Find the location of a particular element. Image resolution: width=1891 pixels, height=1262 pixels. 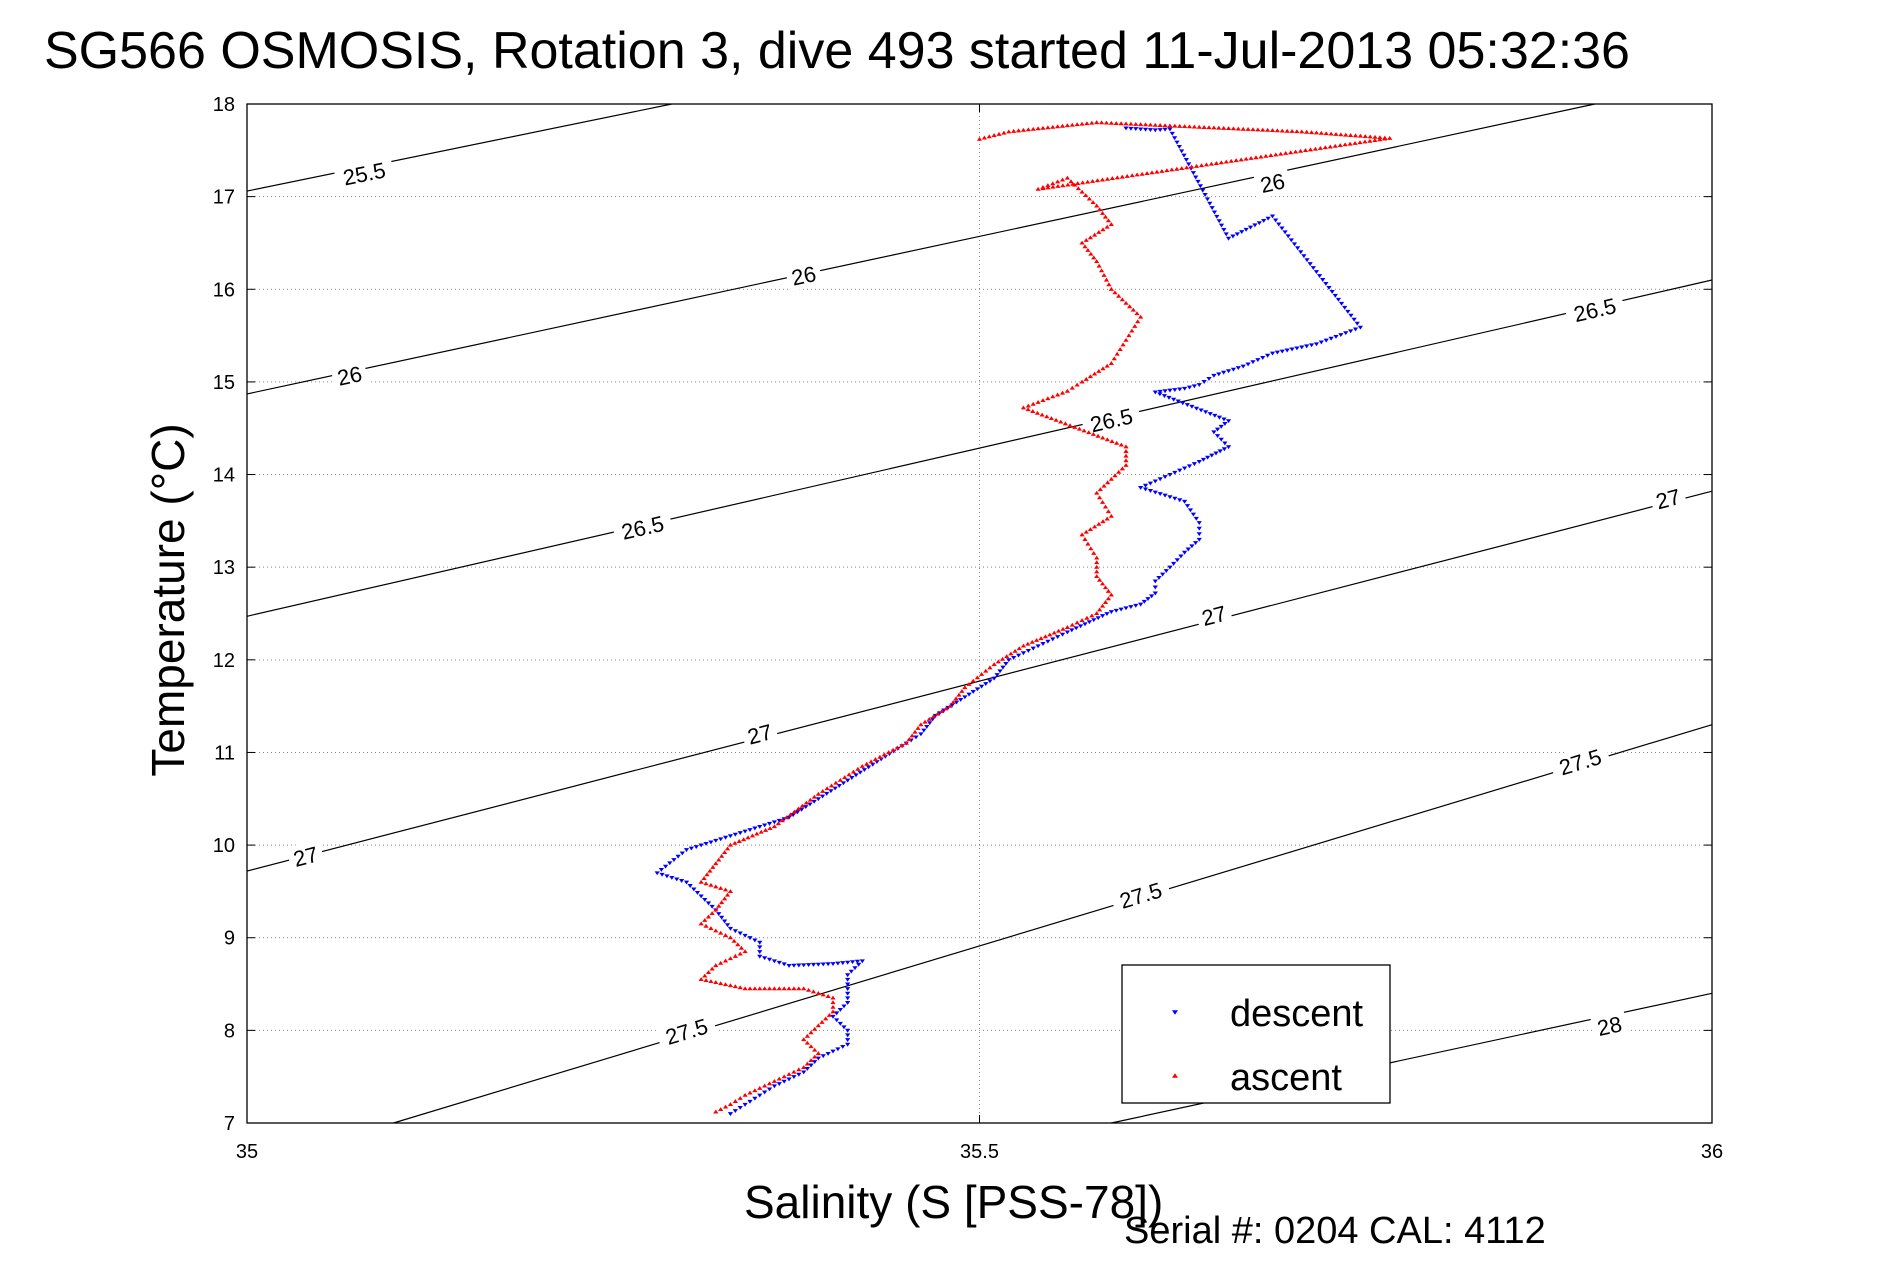

contour-label-group: 25.5 is located at coordinates (364, 173).